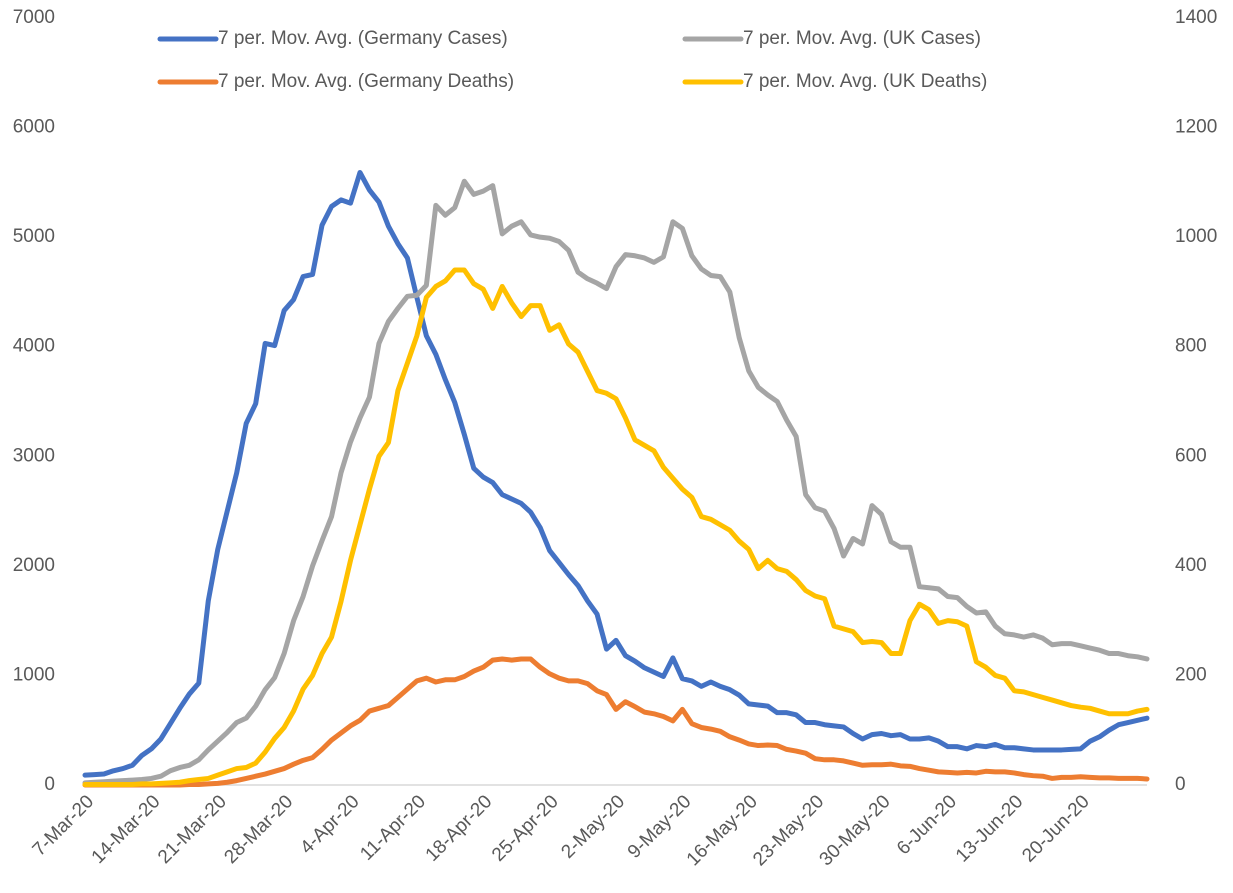  Describe the element at coordinates (525, 828) in the screenshot. I see `x-tick-label: 25-Apr-20` at that location.